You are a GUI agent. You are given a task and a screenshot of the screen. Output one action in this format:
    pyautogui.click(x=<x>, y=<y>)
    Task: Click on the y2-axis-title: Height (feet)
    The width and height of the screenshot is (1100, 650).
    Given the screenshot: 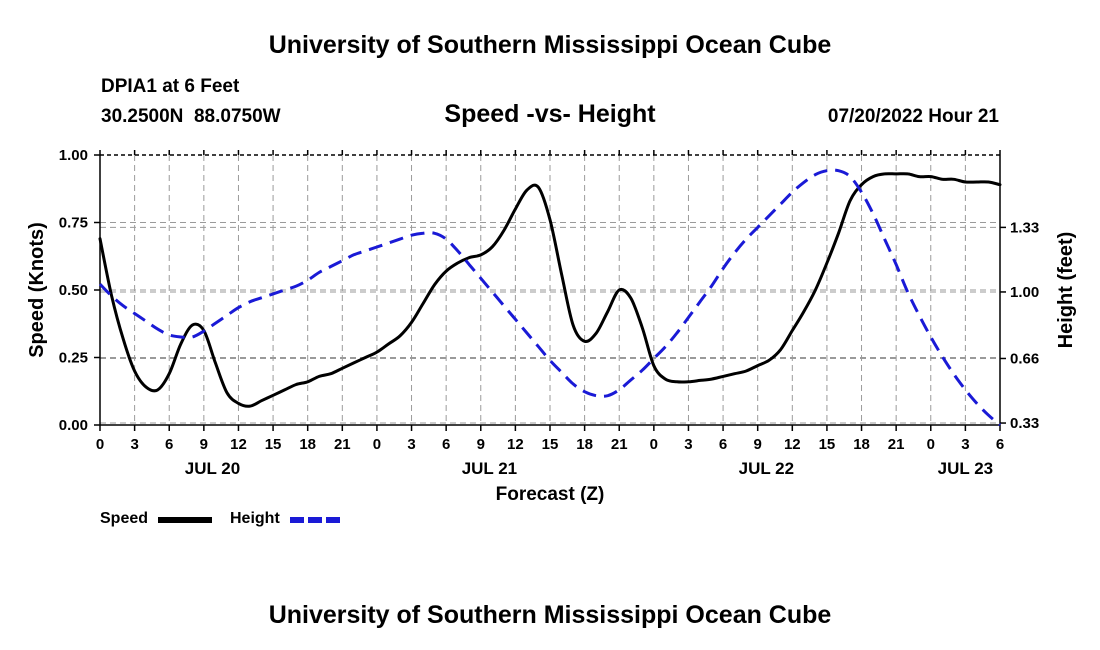 What is the action you would take?
    pyautogui.click(x=1066, y=290)
    